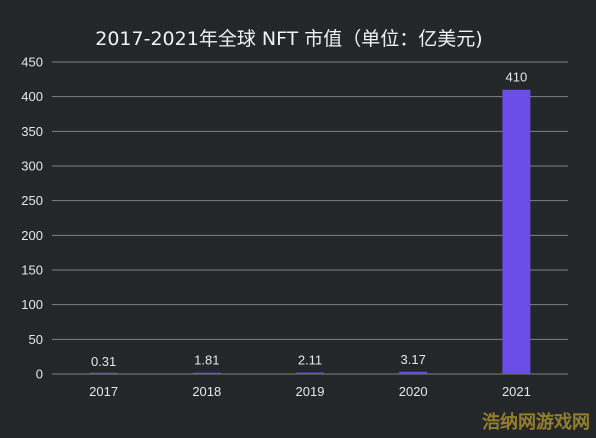 This screenshot has width=596, height=438. What do you see at coordinates (288, 39) in the screenshot?
I see `chart-title: 2017-2021年全球 NFT 市值（单位：亿美元)` at bounding box center [288, 39].